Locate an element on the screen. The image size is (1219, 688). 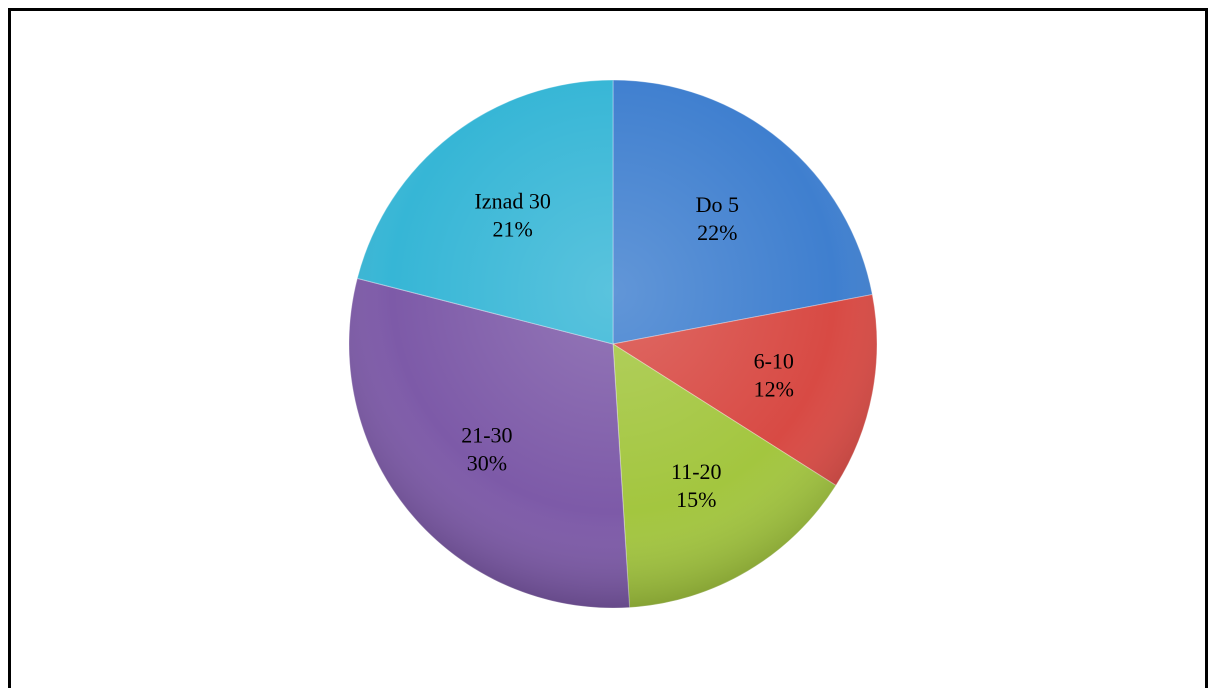
slice-percent-label: 15% is located at coordinates (696, 499).